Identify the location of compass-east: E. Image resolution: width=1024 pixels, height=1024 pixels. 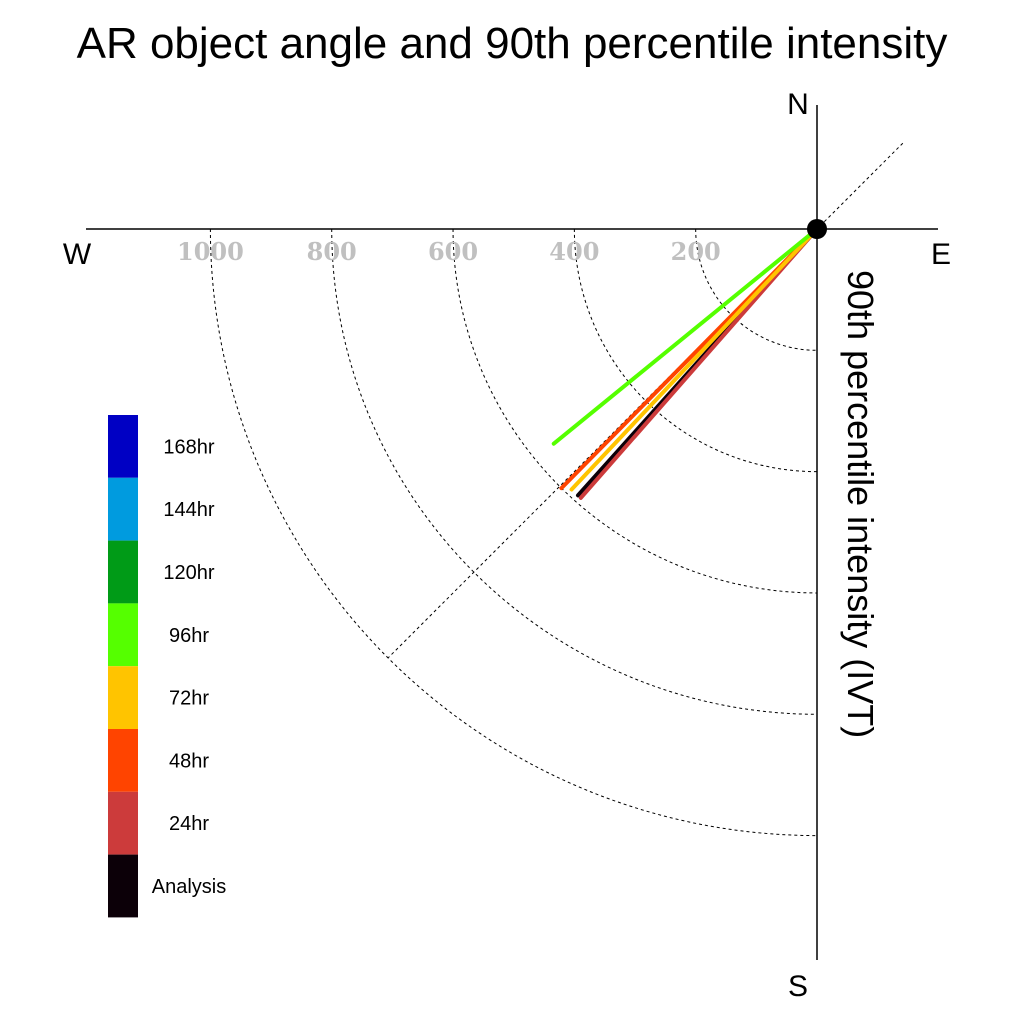
(941, 254).